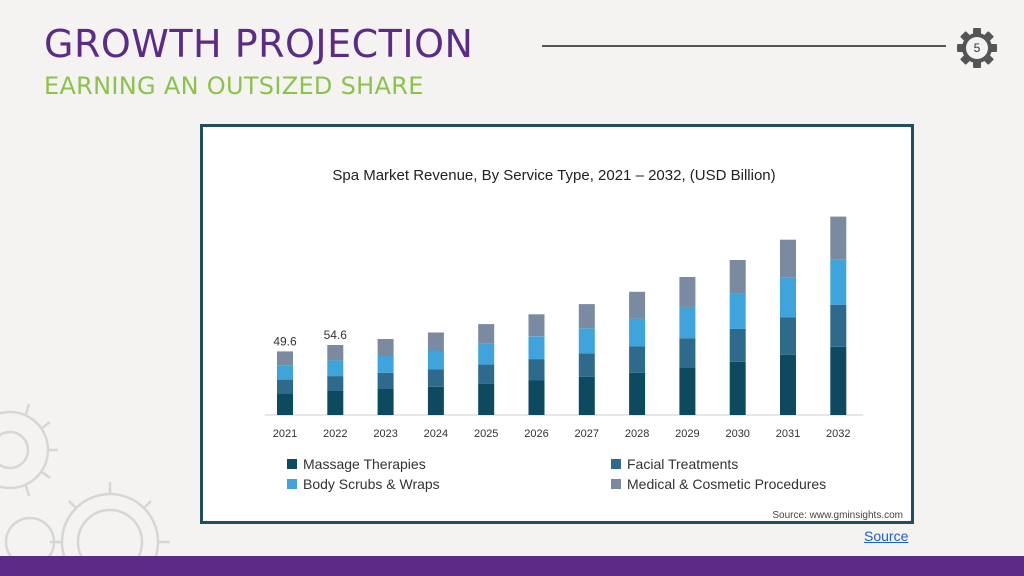 This screenshot has width=1024, height=576. Describe the element at coordinates (788, 434) in the screenshot. I see `x-tick-label: 2031` at that location.